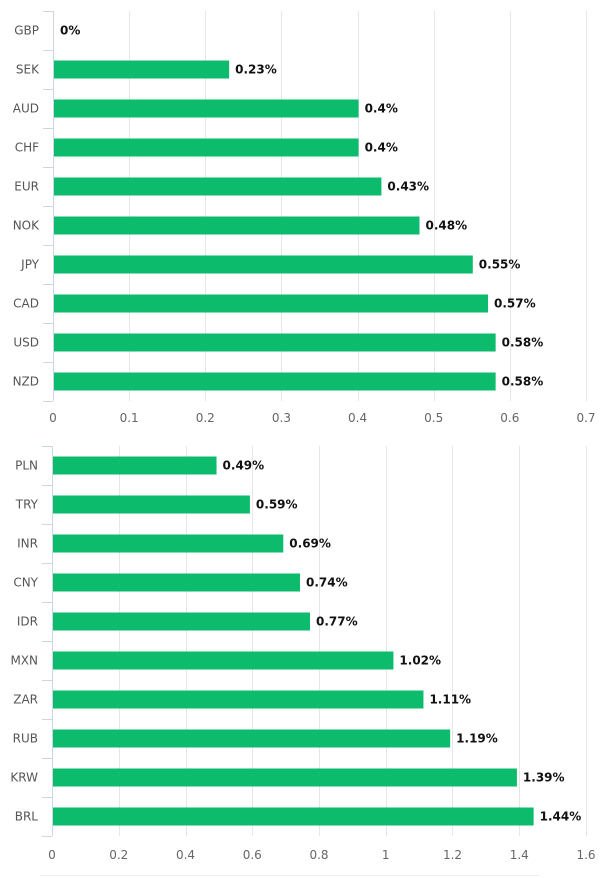  Describe the element at coordinates (477, 739) in the screenshot. I see `data-label: 1.19%` at that location.